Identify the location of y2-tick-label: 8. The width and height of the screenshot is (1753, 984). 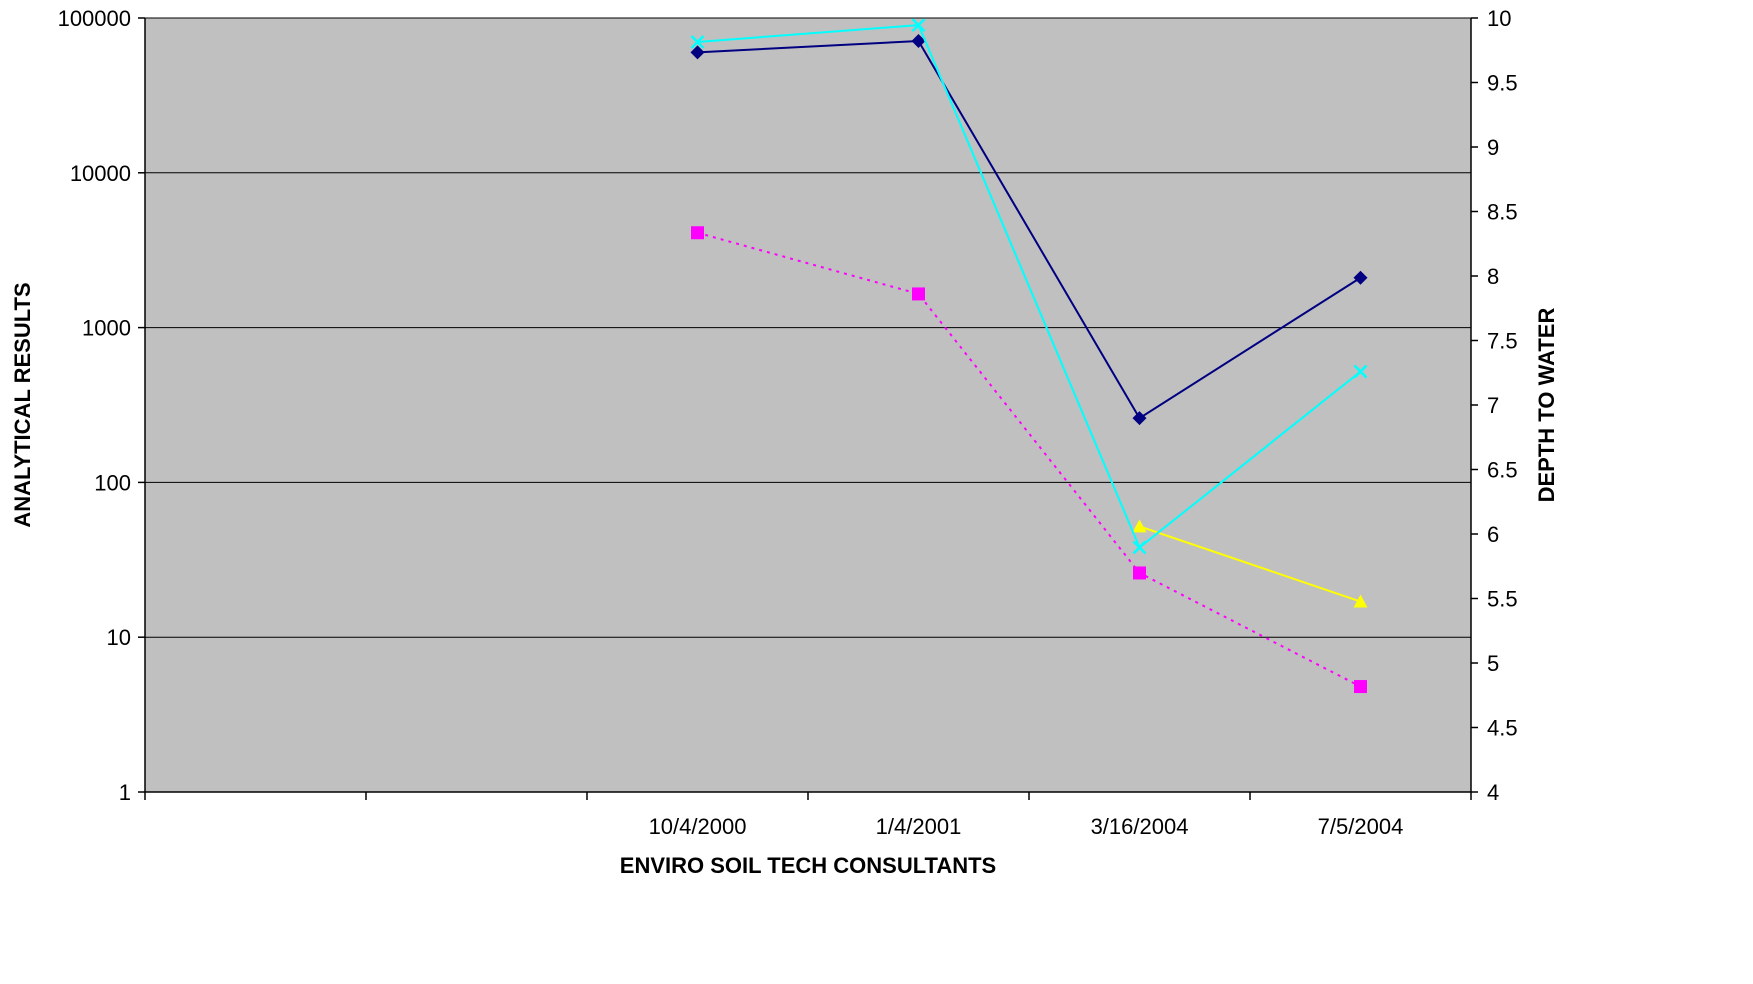
(1493, 276).